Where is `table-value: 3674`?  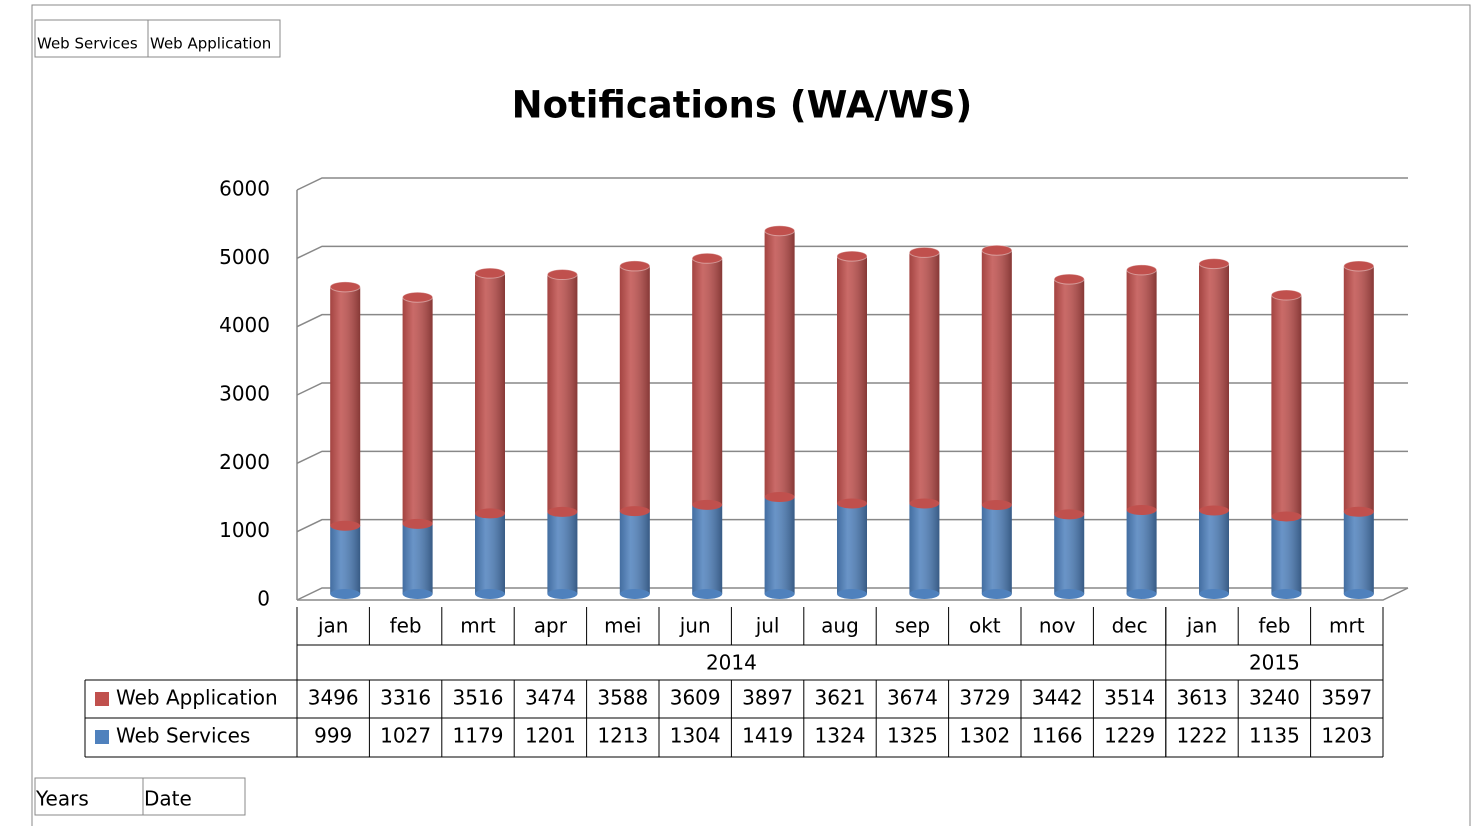 table-value: 3674 is located at coordinates (912, 698).